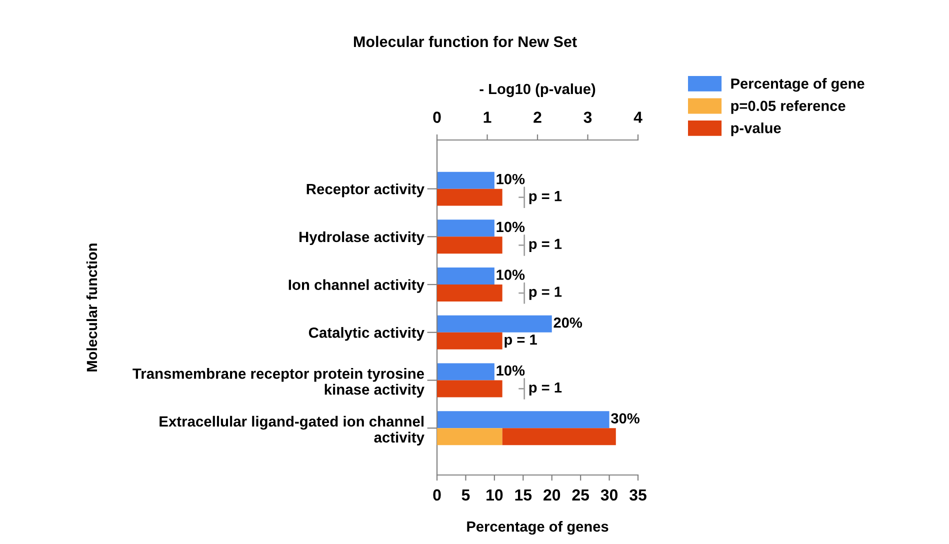  I want to click on x-tick-label: 10, so click(494, 495).